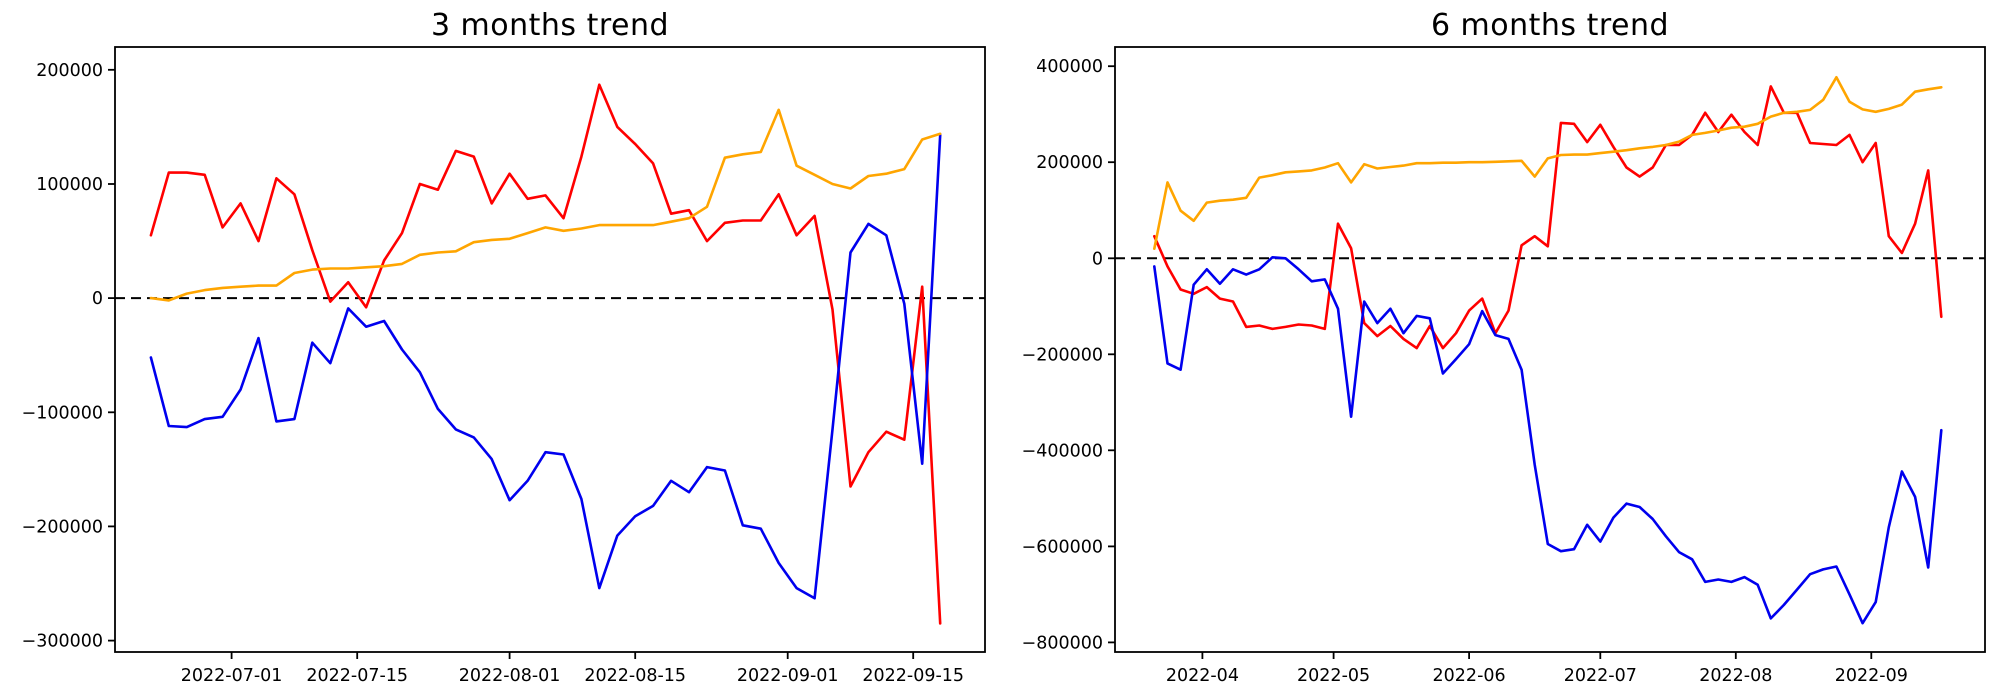 The image size is (2000, 700). Describe the element at coordinates (357, 676) in the screenshot. I see `x-tick-label: 2022-07-15` at that location.